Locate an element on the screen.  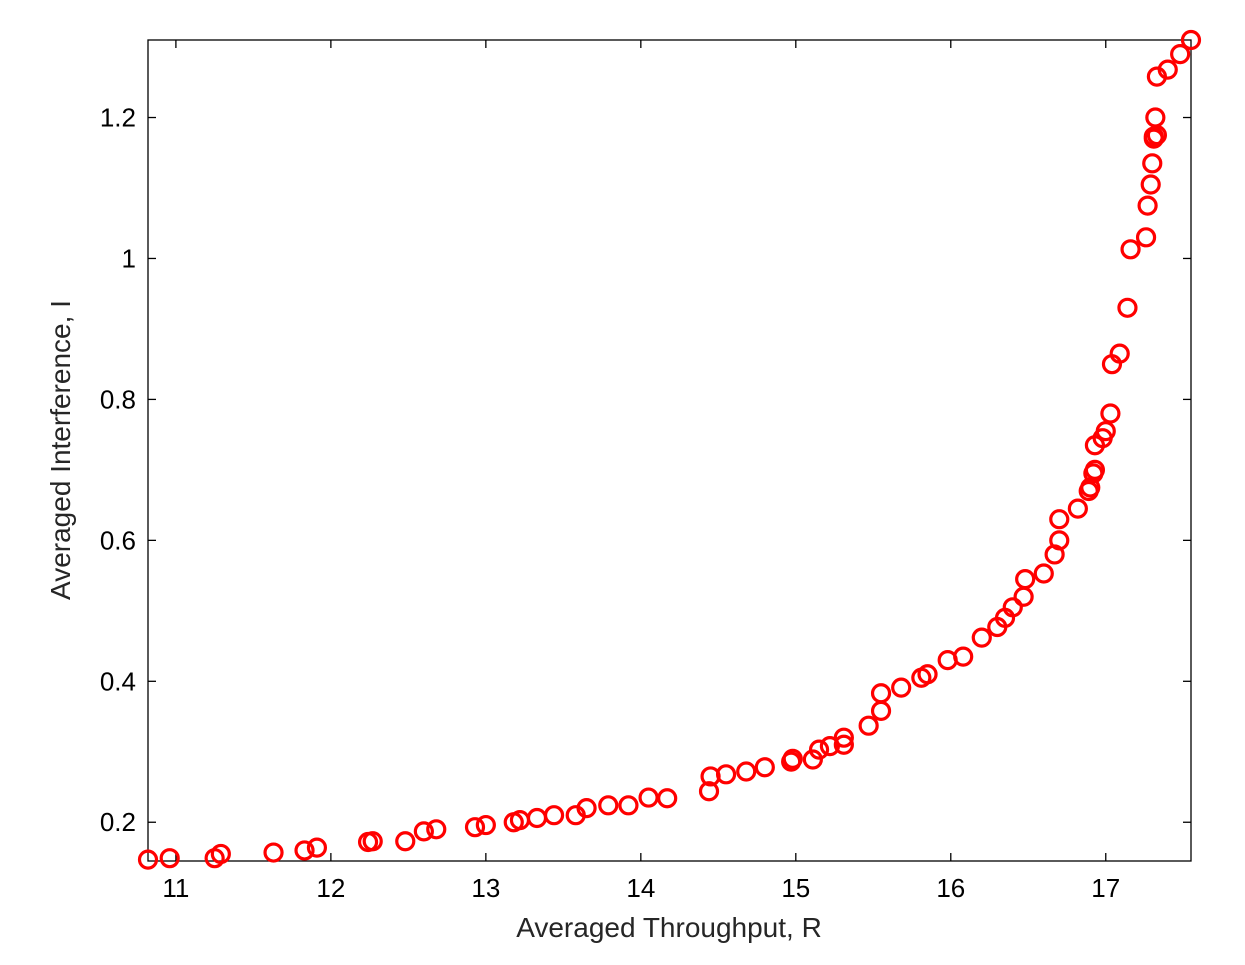
y-tick-label: 0.2 is located at coordinates (118, 822).